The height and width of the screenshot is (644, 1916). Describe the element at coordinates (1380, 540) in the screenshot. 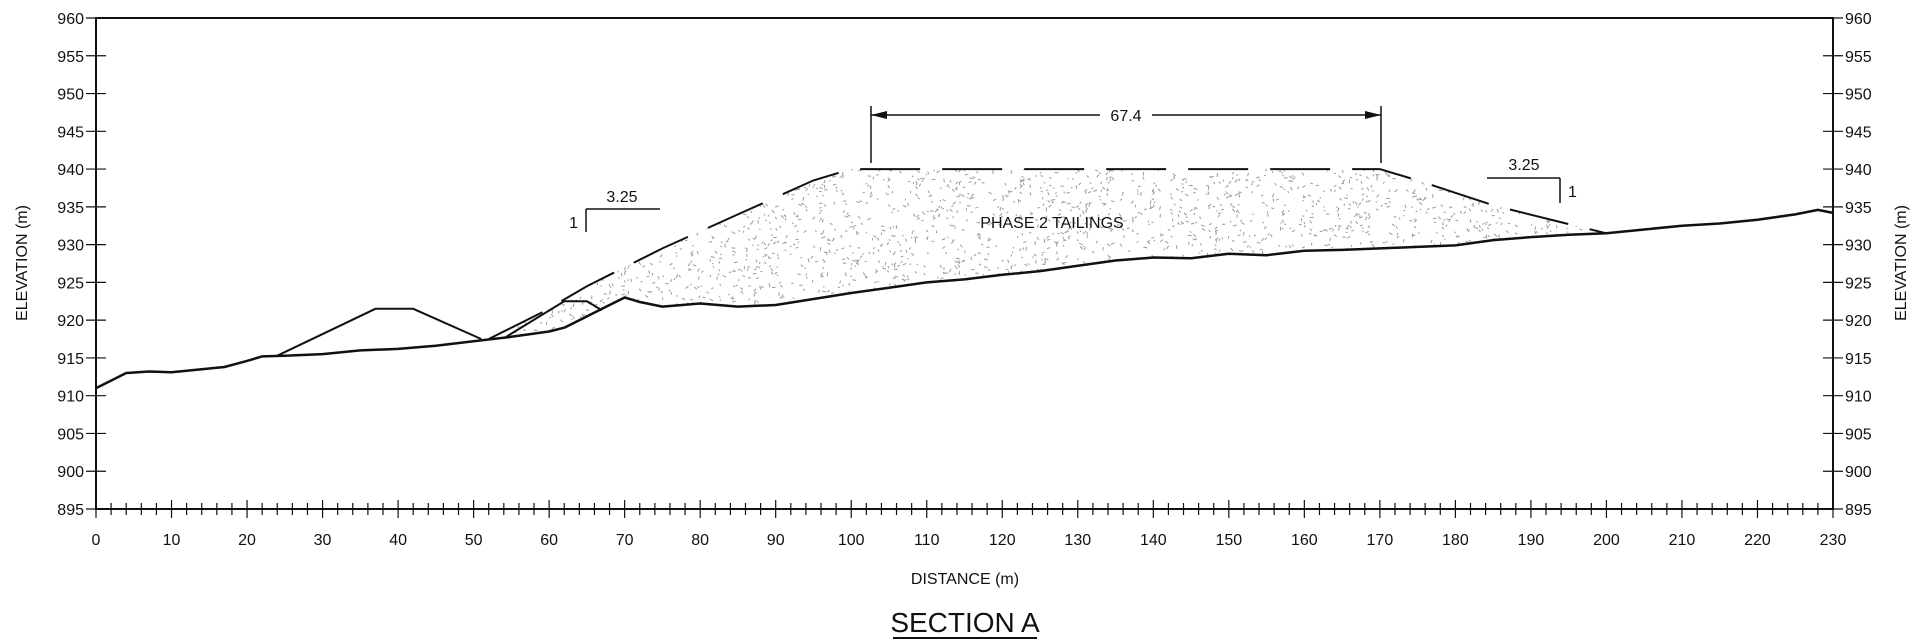

I see `x-tick-label: 170` at that location.